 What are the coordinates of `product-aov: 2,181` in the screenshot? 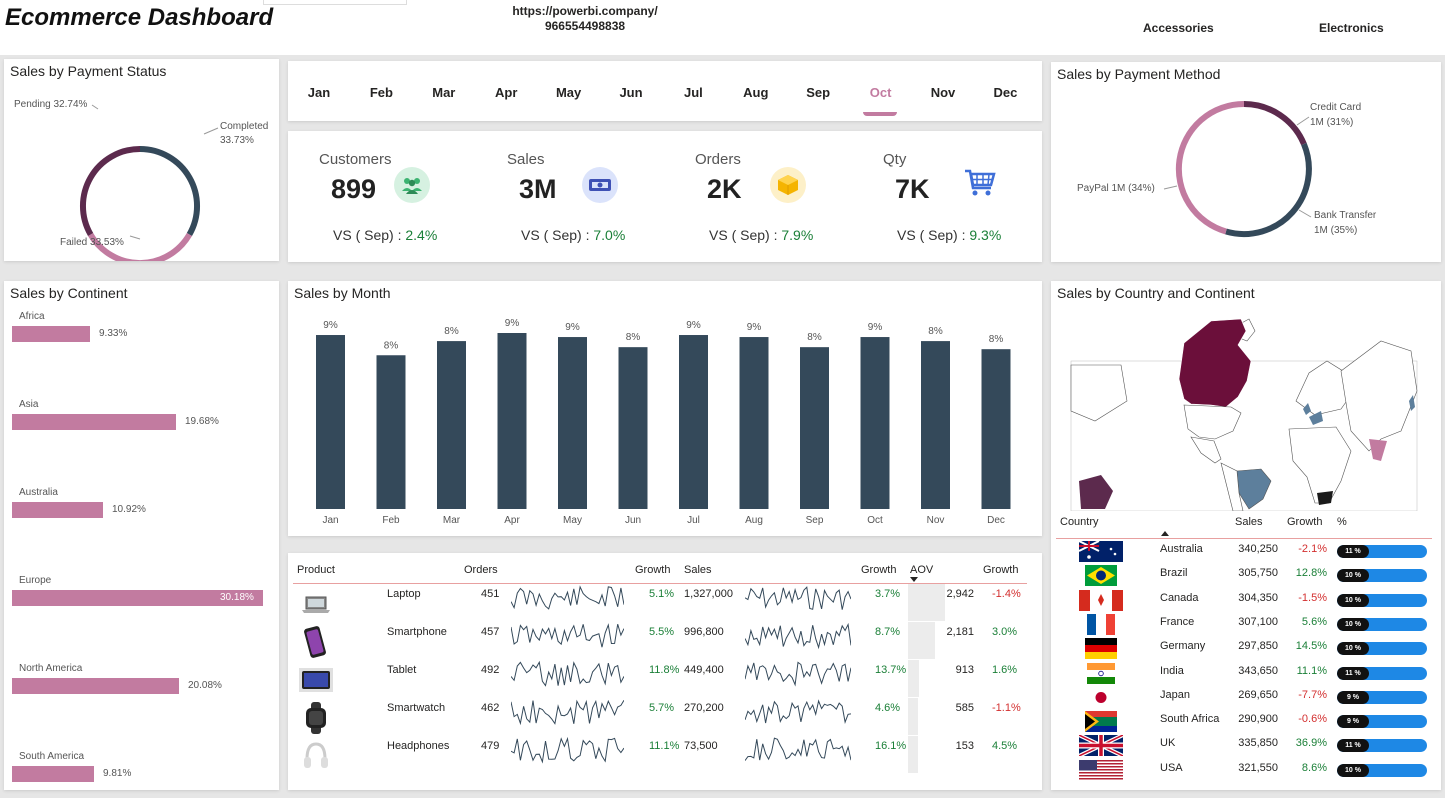 It's located at (960, 632).